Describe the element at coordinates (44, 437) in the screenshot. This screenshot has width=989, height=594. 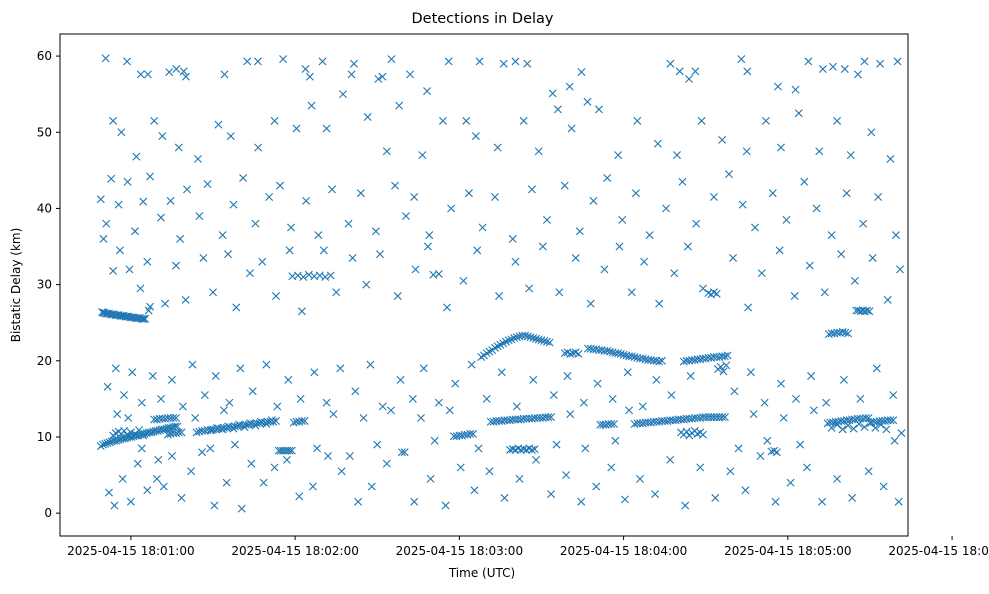
I see `y-tick-label: 10` at that location.